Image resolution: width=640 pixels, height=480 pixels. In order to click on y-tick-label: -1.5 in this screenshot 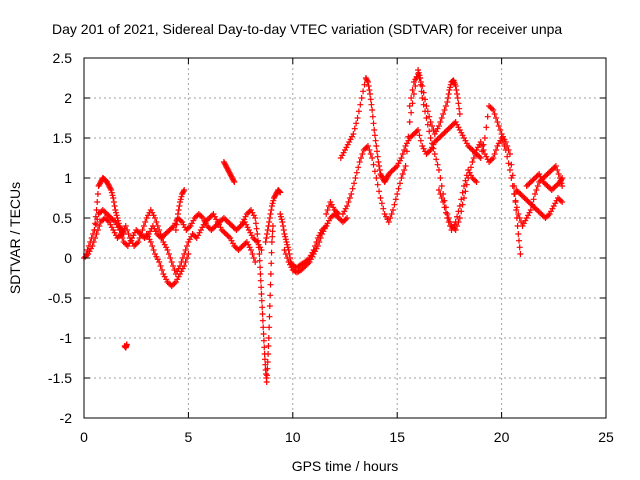, I will do `click(60, 378)`.